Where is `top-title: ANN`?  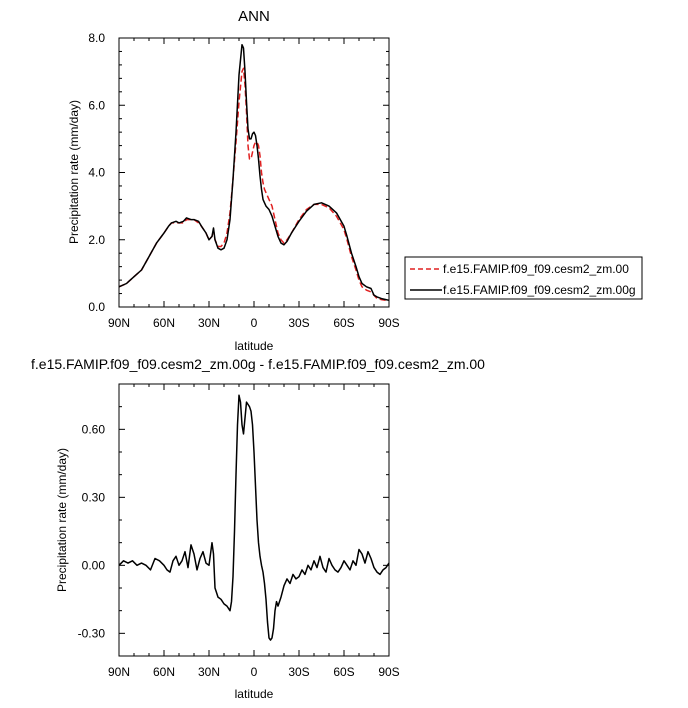
top-title: ANN is located at coordinates (254, 16).